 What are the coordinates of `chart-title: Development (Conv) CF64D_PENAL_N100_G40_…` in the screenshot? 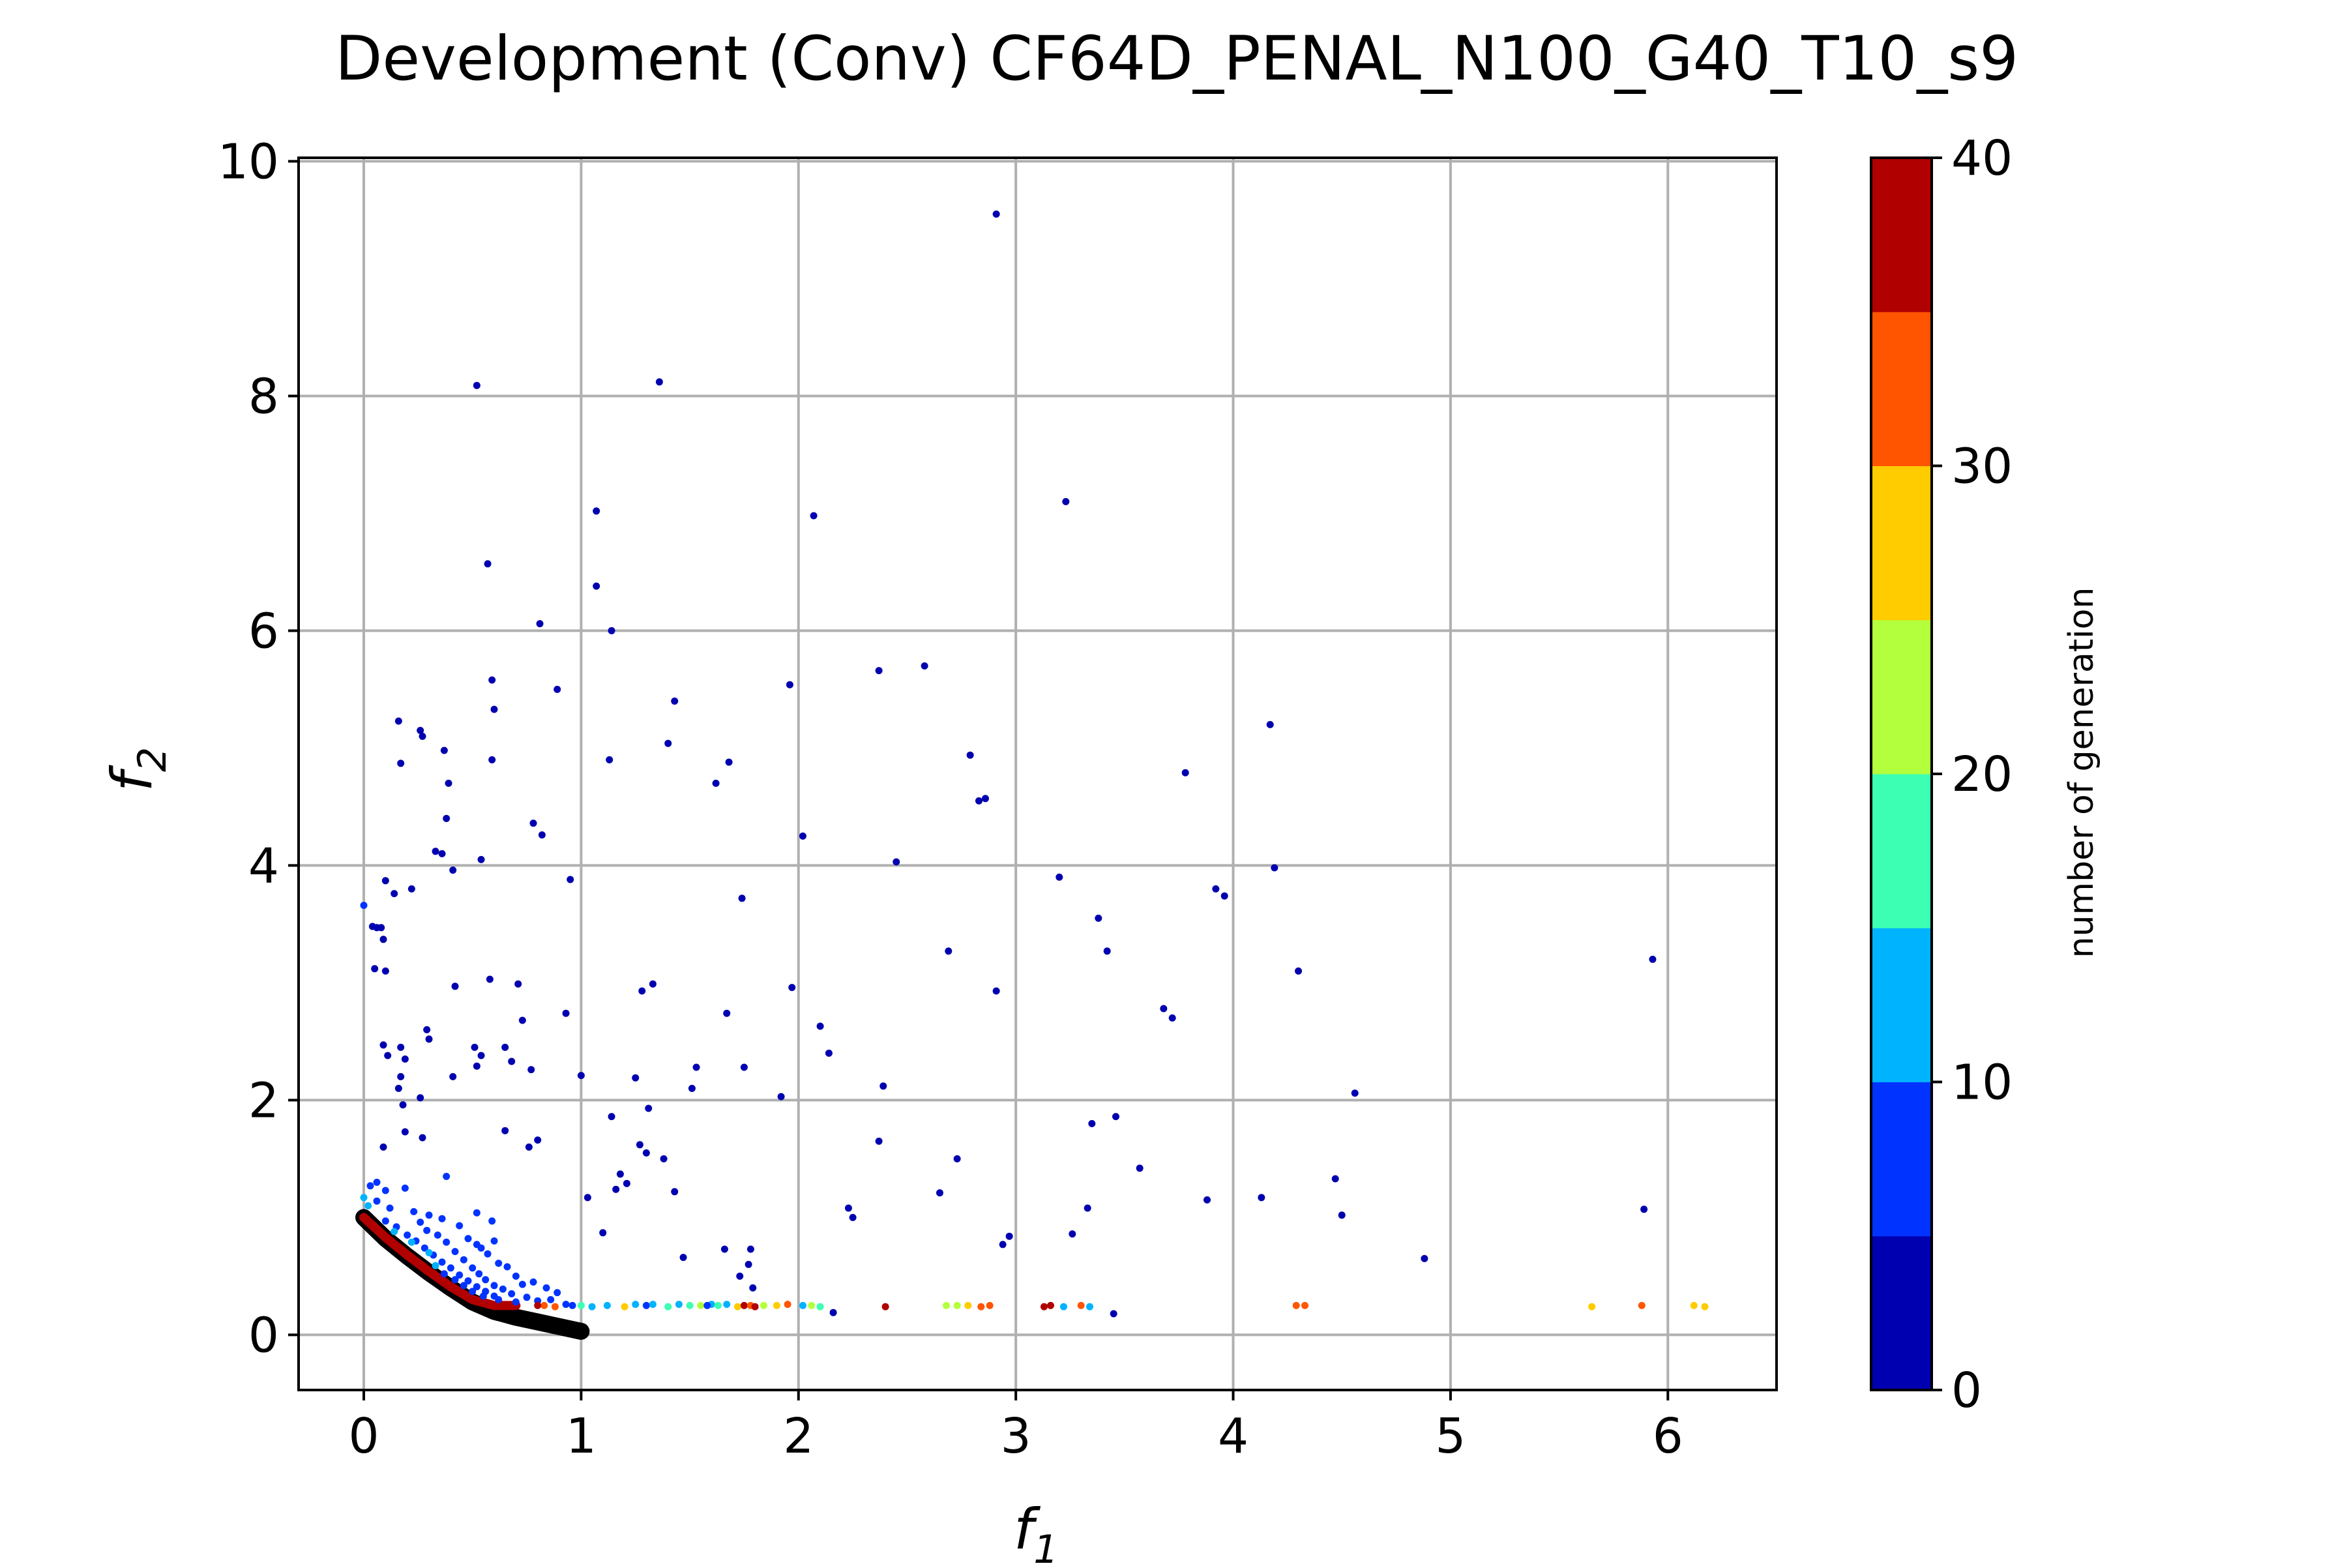 It's located at (1176, 59).